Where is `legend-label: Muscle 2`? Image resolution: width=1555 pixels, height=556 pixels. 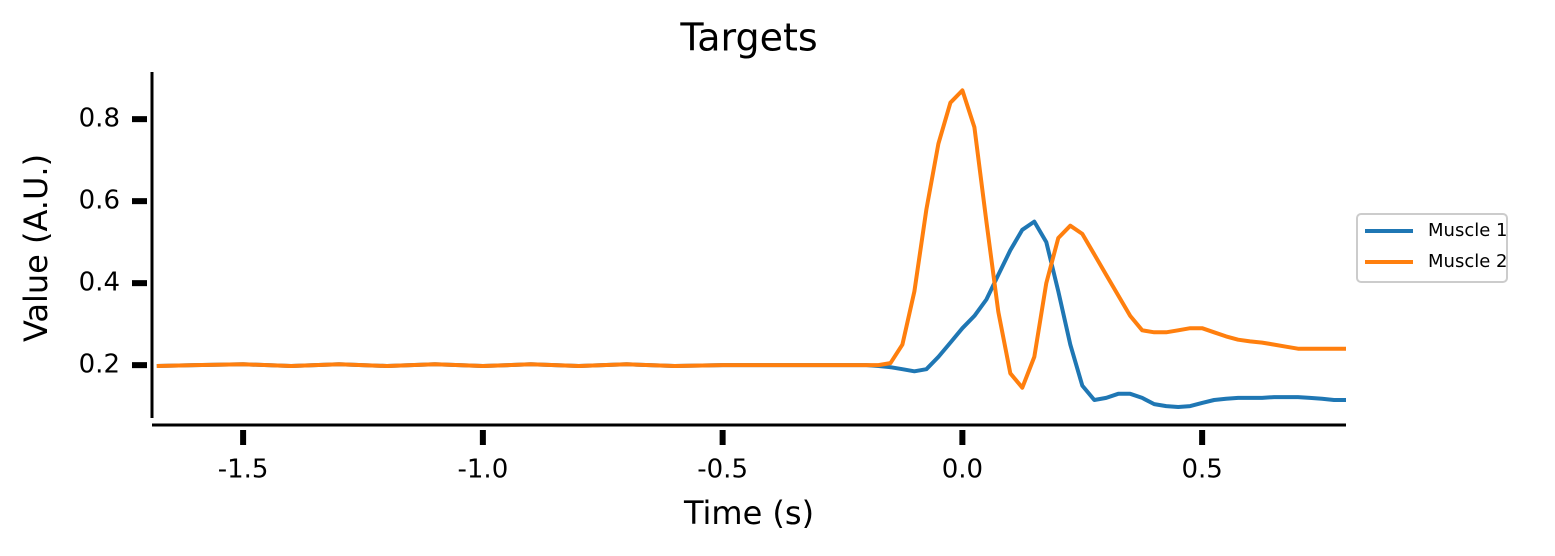 legend-label: Muscle 2 is located at coordinates (1467, 261).